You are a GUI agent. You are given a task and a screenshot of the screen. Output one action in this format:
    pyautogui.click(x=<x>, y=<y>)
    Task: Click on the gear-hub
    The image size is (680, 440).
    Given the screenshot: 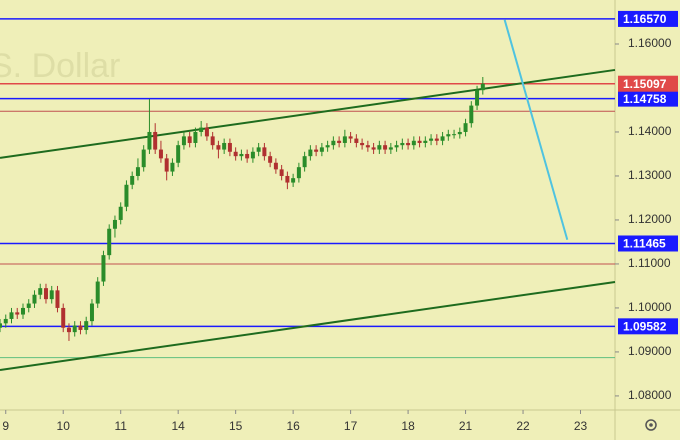 What is the action you would take?
    pyautogui.click(x=651, y=425)
    